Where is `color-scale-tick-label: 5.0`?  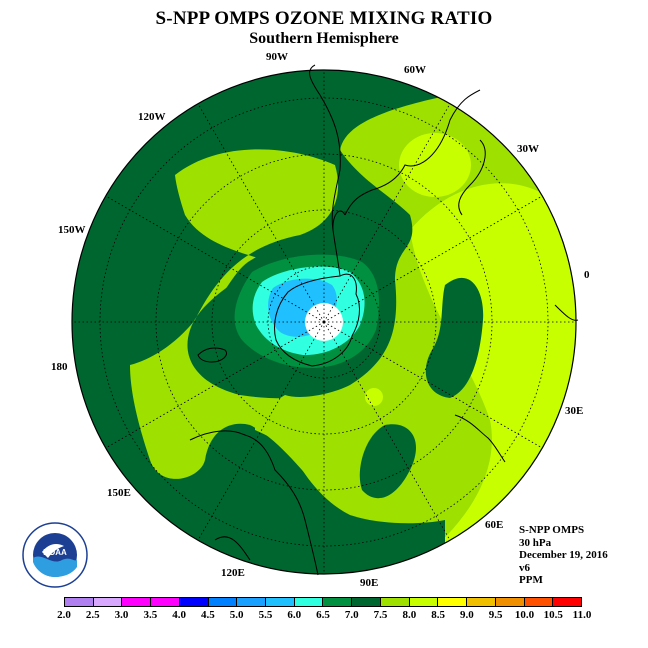
color-scale-tick-label: 5.0 is located at coordinates (236, 615).